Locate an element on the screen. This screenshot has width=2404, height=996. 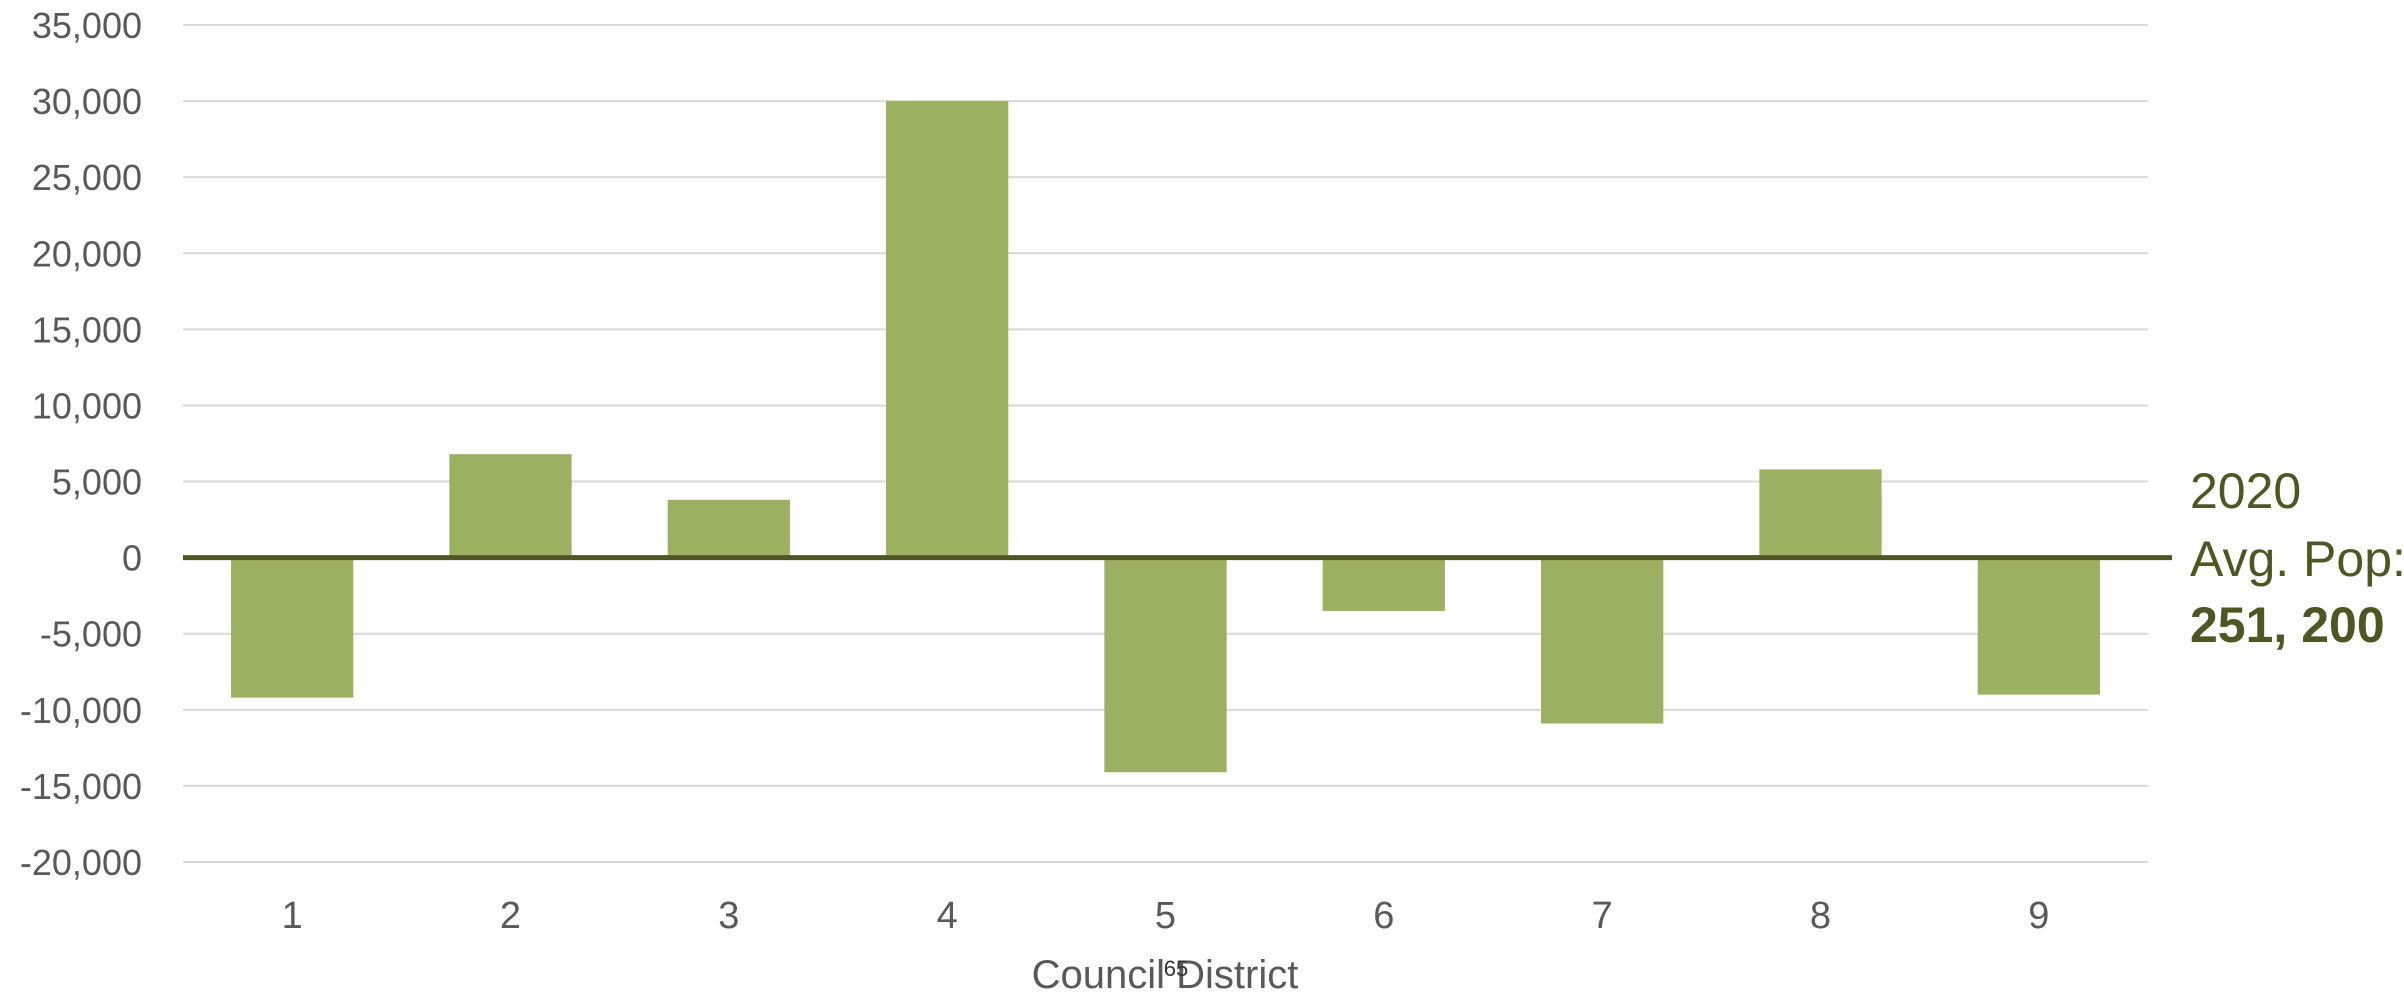
y-tick-label: 30,000 is located at coordinates (87, 101).